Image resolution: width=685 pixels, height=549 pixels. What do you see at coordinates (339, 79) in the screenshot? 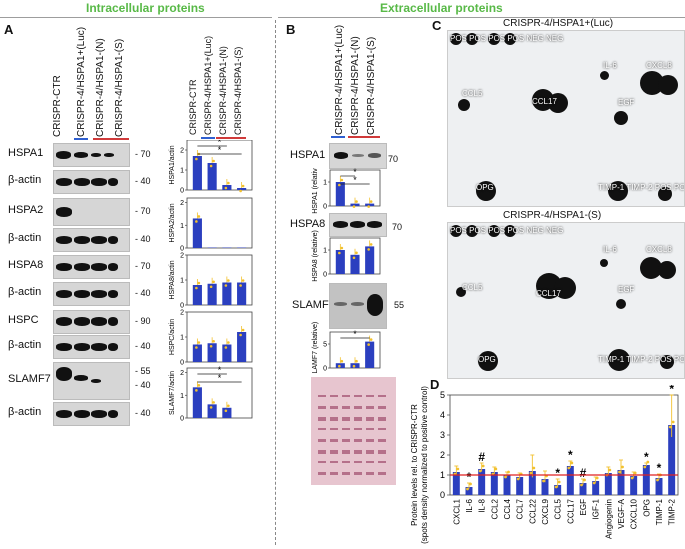
I see `b-lane-label-1: CRISPR-4/HSPA1+(Luc)` at bounding box center [339, 79].